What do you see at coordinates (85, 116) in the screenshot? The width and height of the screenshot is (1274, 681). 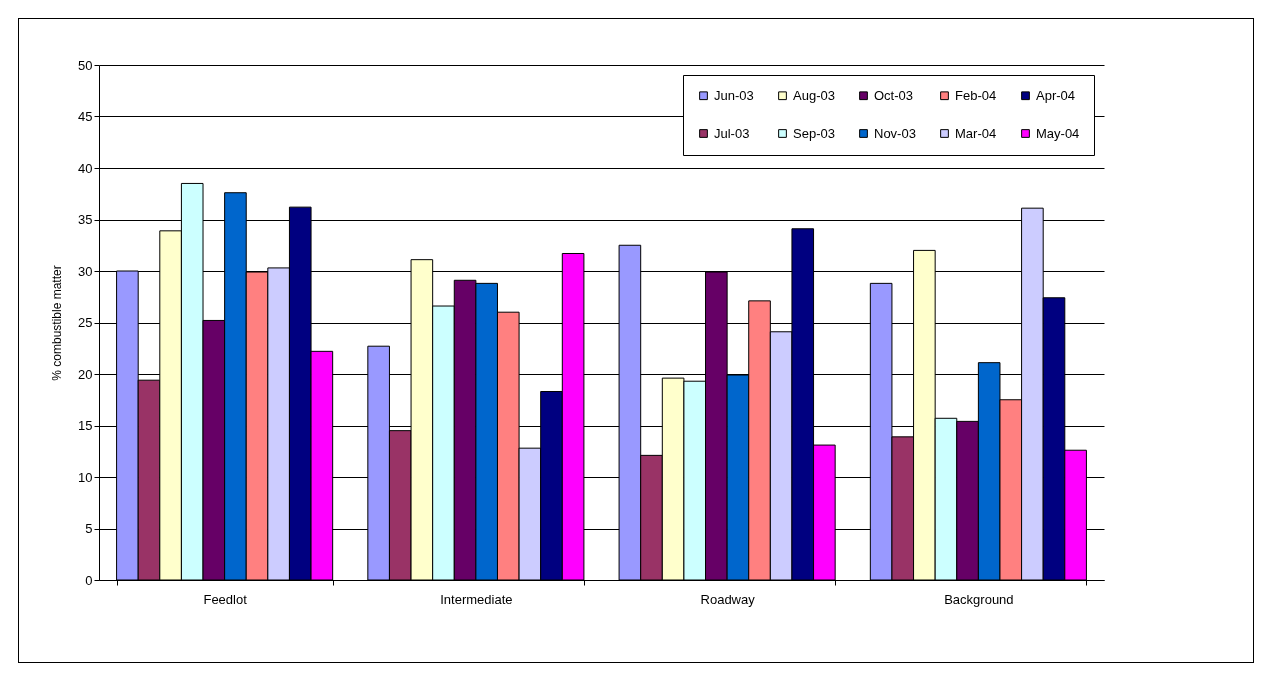 I see `y-tick-label: 45` at bounding box center [85, 116].